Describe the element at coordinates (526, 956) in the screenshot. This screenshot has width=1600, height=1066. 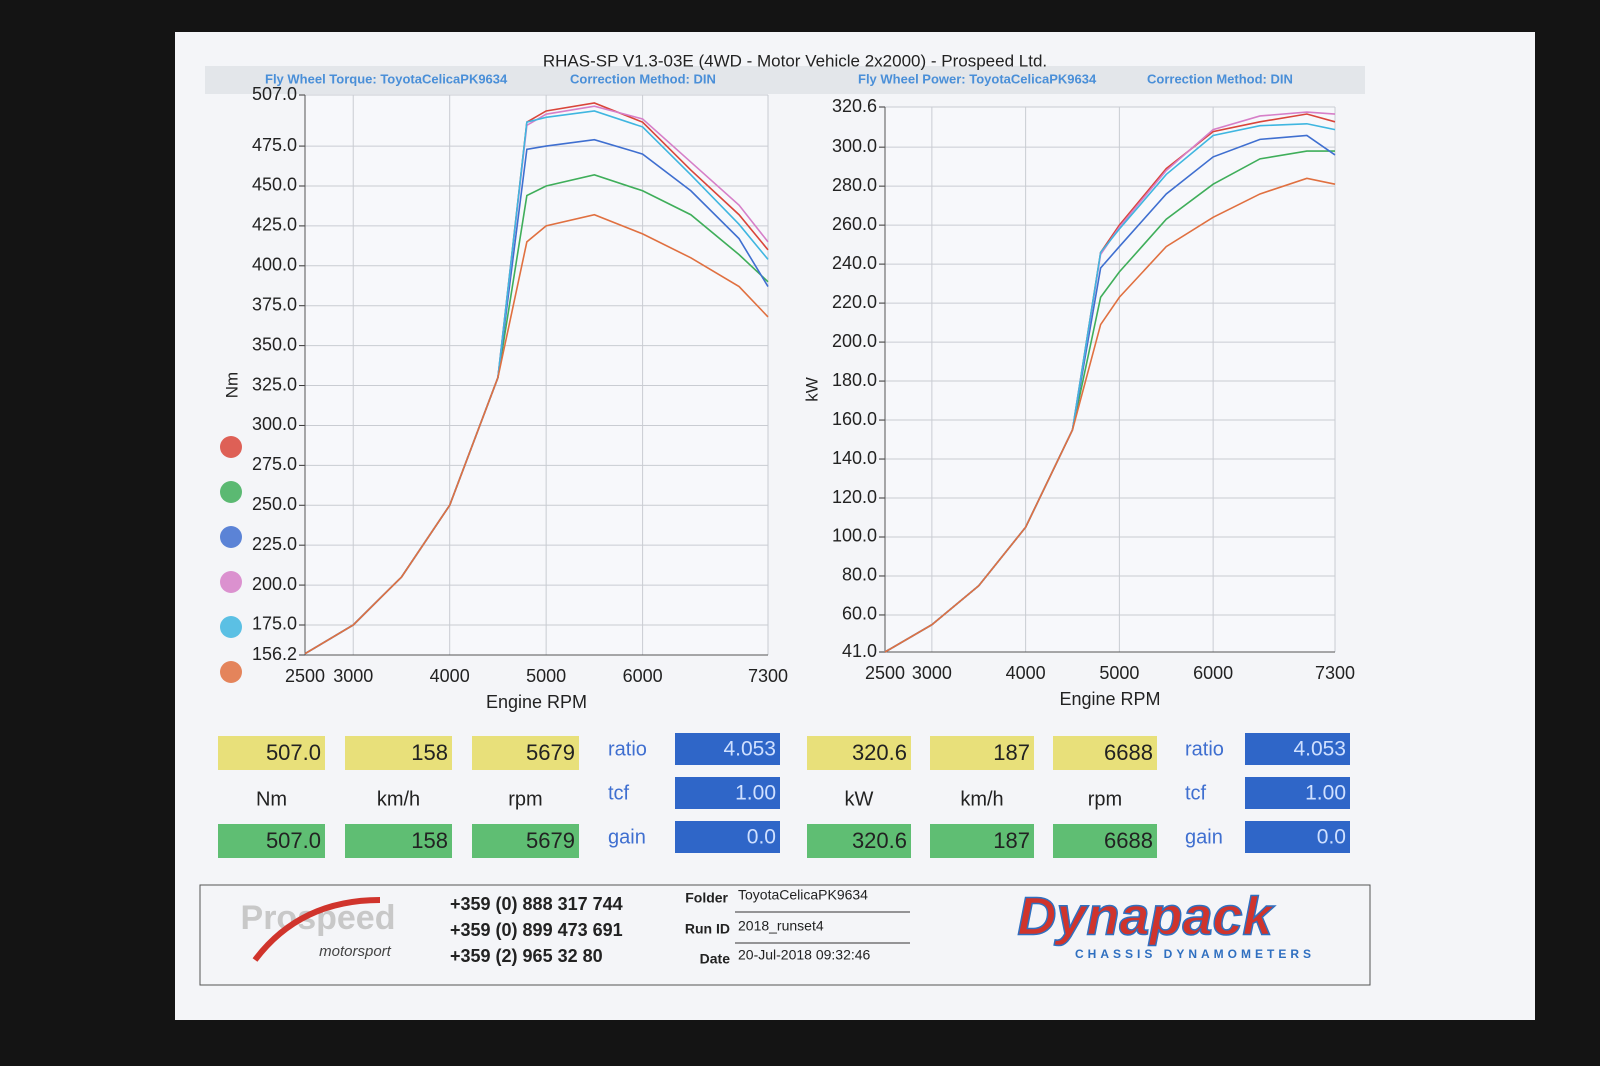
I see `phone: +359 (2) 965 32 80` at that location.